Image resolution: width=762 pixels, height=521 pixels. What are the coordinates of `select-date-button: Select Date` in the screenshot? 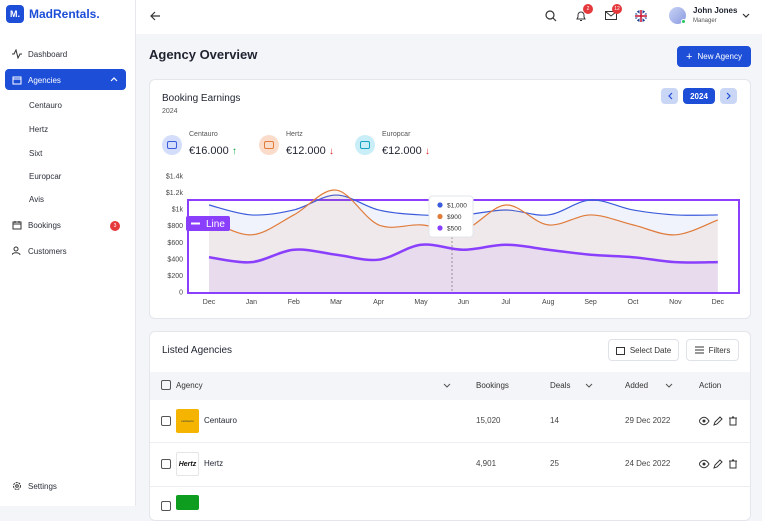 It's located at (643, 350).